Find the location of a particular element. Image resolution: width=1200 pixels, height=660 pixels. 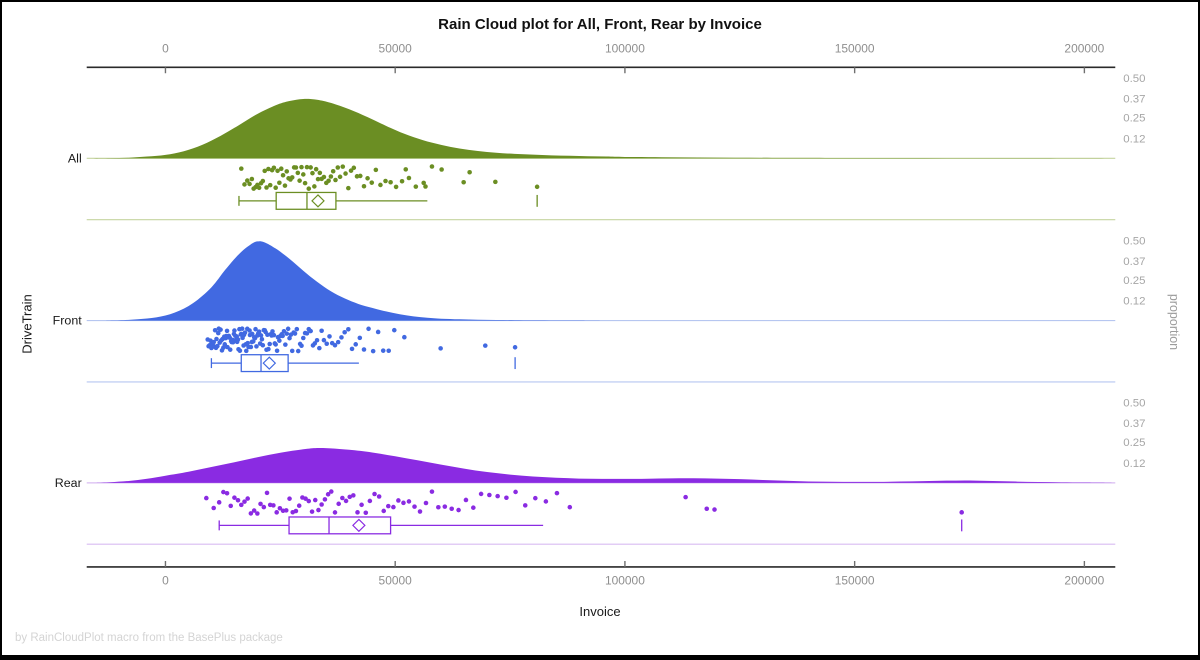

y-axis-label-drivetrain: DriveTrain is located at coordinates (27, 324).